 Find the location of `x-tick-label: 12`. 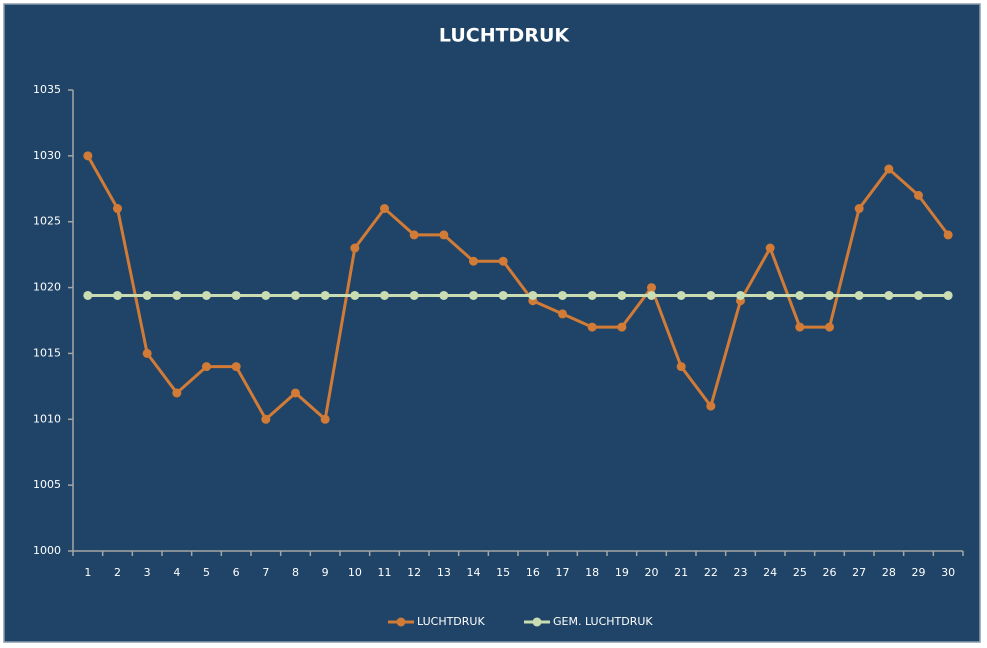

x-tick-label: 12 is located at coordinates (414, 572).